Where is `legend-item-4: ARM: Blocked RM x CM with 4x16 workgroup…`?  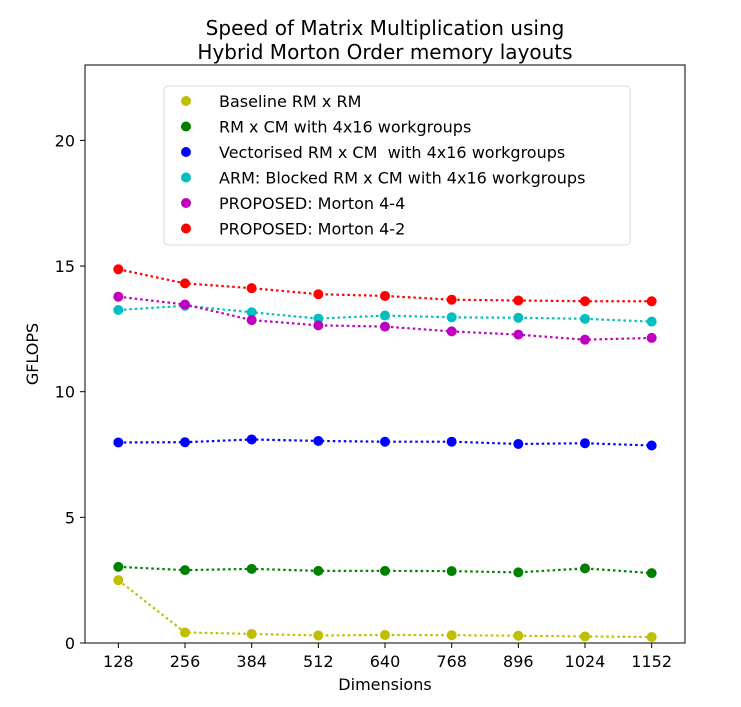 legend-item-4: ARM: Blocked RM x CM with 4x16 workgroup… is located at coordinates (383, 178).